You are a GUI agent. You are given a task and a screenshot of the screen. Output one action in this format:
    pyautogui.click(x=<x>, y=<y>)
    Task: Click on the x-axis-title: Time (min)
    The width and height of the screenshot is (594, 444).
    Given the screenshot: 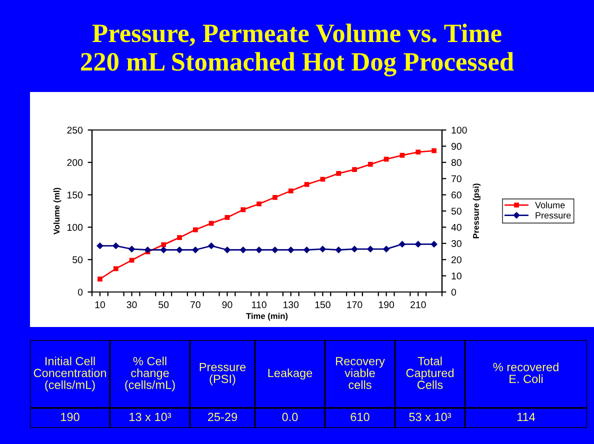 What is the action you would take?
    pyautogui.click(x=267, y=316)
    